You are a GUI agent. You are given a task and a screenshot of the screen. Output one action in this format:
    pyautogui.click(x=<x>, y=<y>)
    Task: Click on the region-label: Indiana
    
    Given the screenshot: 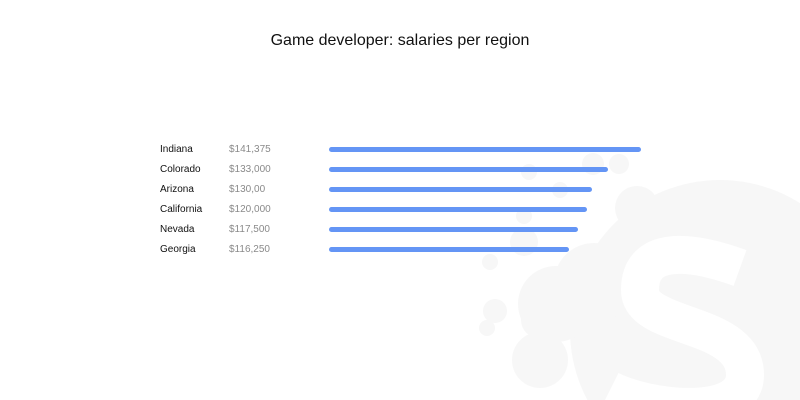 What is the action you would take?
    pyautogui.click(x=176, y=149)
    